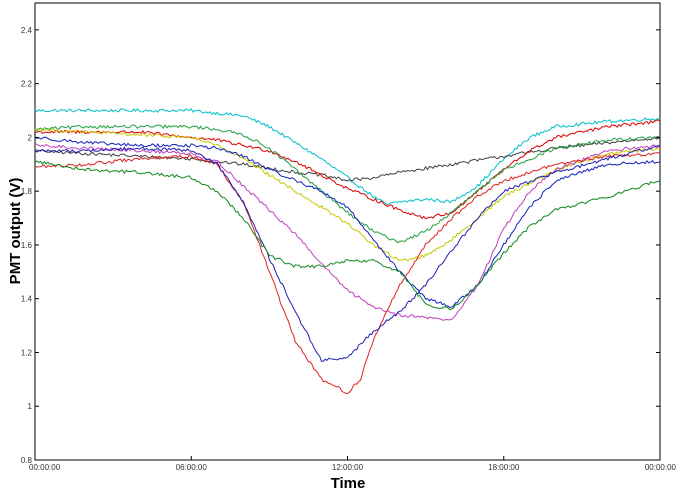 Image resolution: width=678 pixels, height=492 pixels. I want to click on y-tick-label: 2, so click(30, 137).